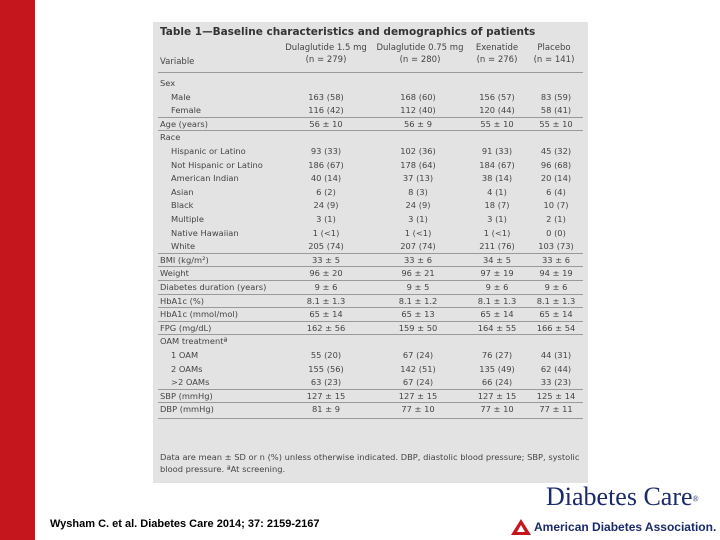 The image size is (720, 540). I want to click on ada-logo-text: American Diabetes Association., so click(625, 527).